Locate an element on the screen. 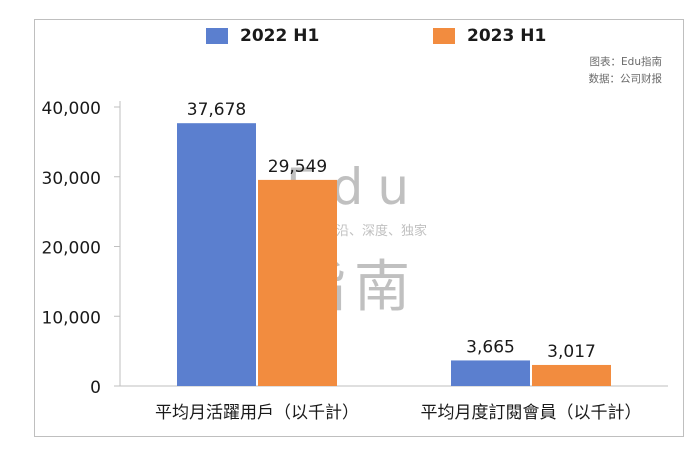 This screenshot has width=700, height=456. y-tick-label: 20,000 is located at coordinates (71, 249).